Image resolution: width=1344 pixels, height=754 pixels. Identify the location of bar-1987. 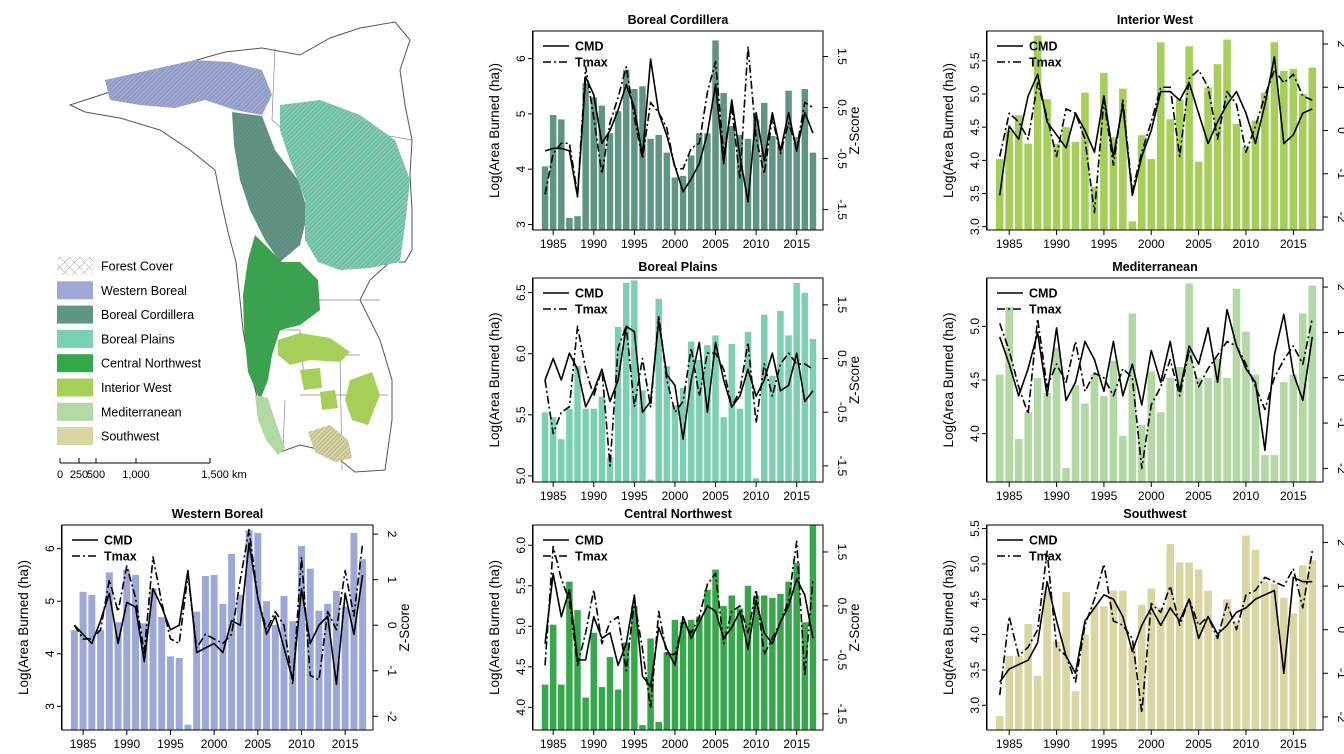
(101, 680).